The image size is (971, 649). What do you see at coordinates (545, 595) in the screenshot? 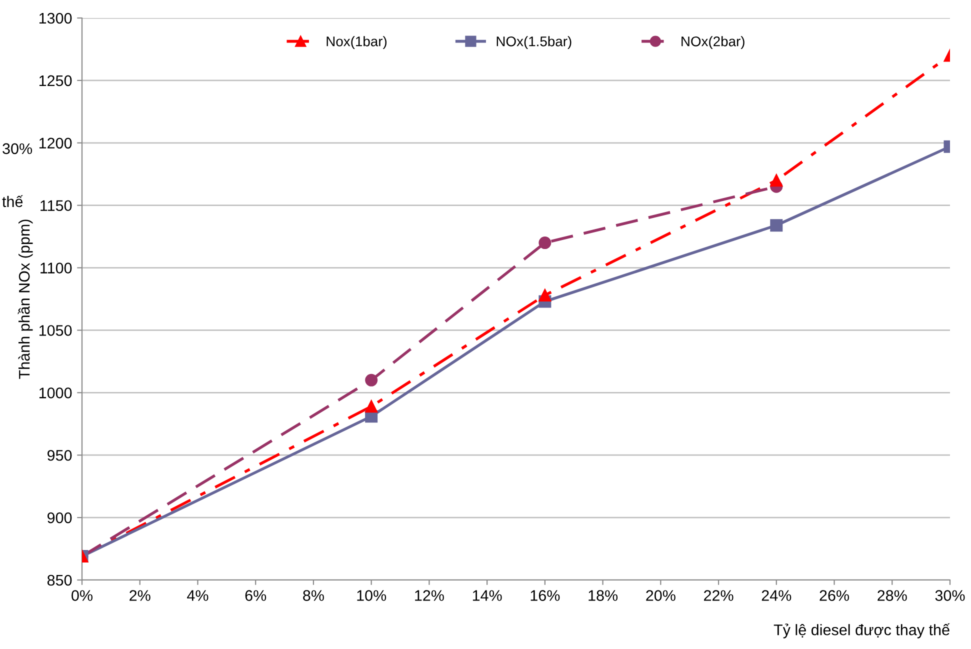
I see `x-tick-label: 16%` at bounding box center [545, 595].